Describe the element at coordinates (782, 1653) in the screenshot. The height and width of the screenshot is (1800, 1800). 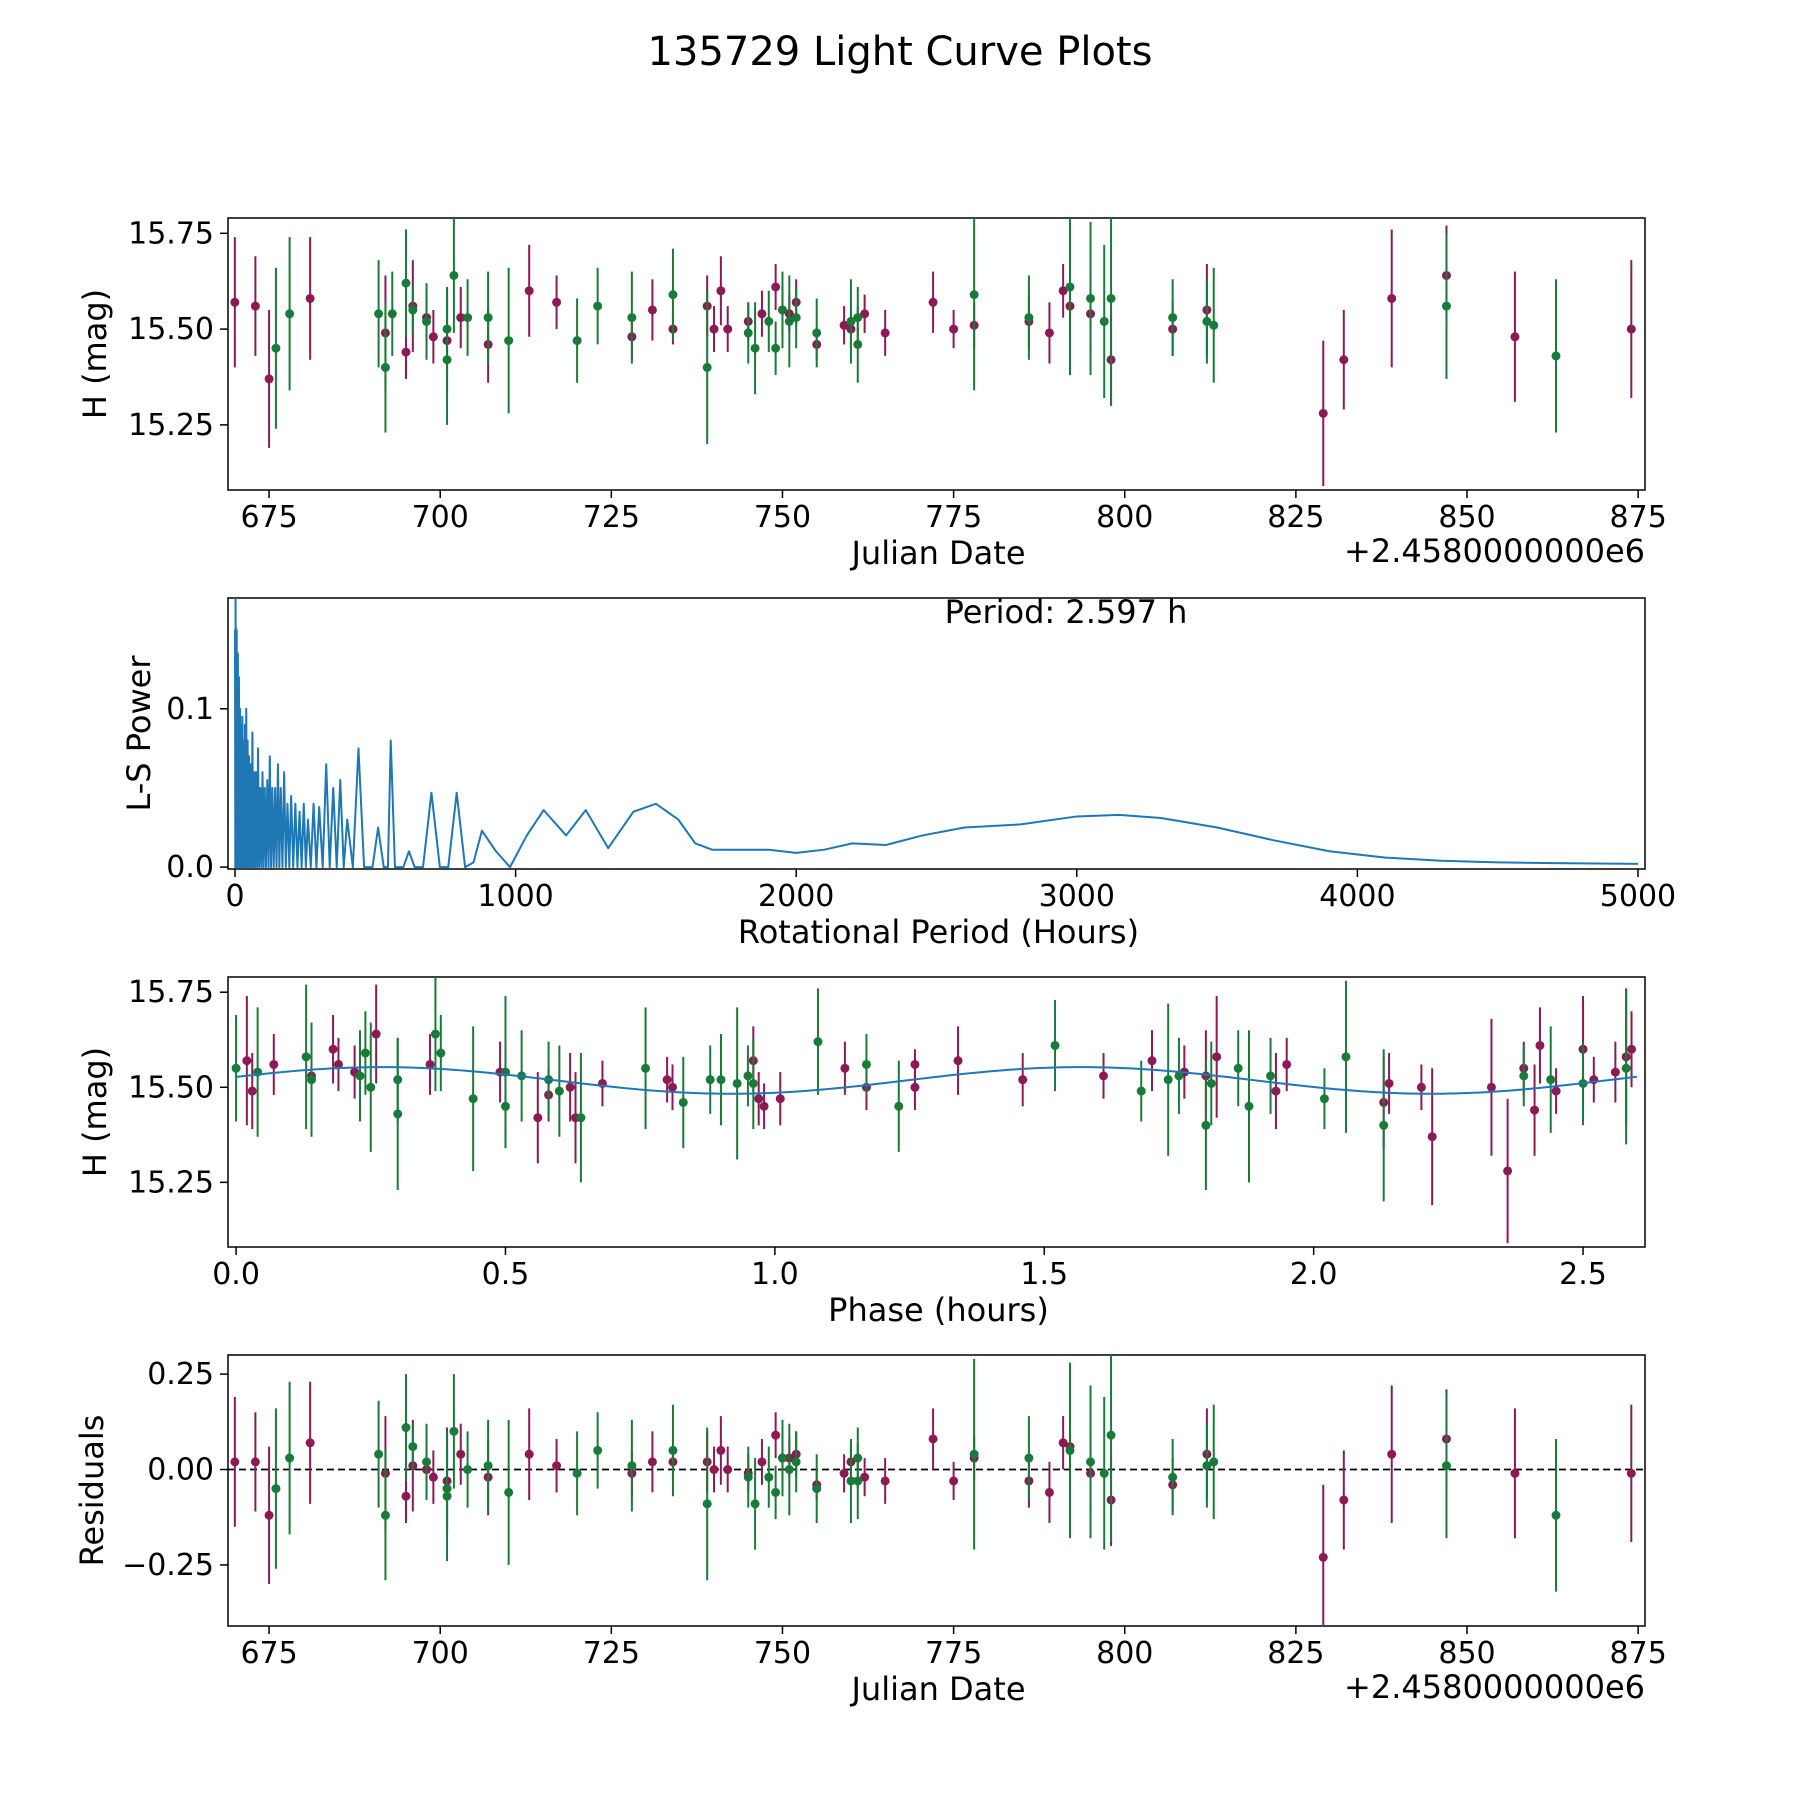
I see `residuals-xtick-label: 750` at that location.